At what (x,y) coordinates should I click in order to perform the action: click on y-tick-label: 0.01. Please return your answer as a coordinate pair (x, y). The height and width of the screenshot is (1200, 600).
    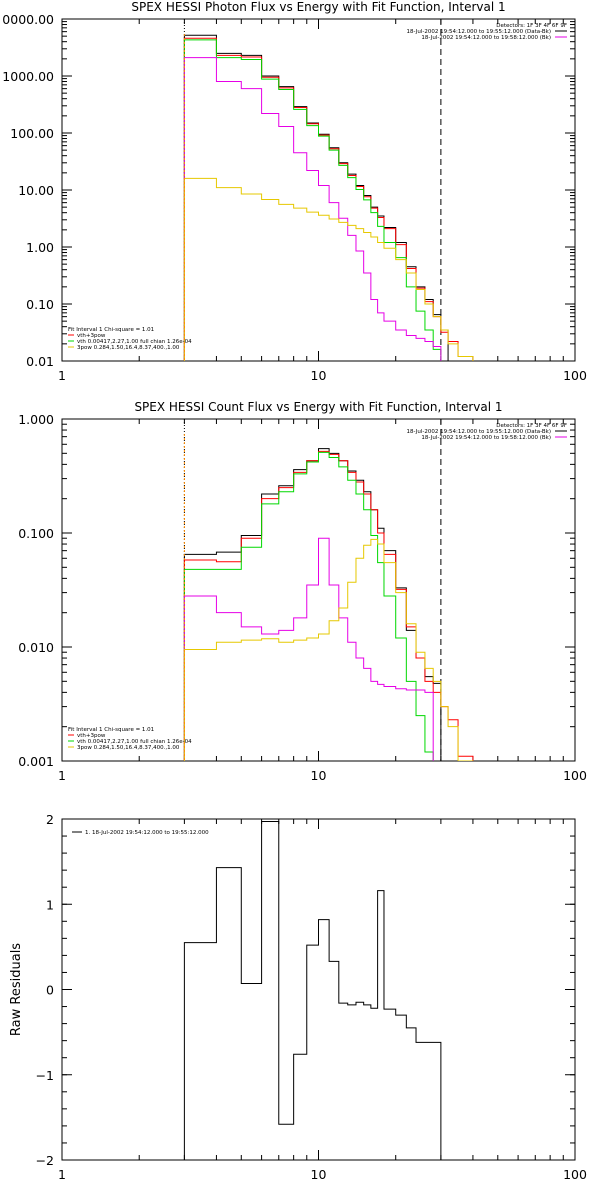
    Looking at the image, I should click on (40, 361).